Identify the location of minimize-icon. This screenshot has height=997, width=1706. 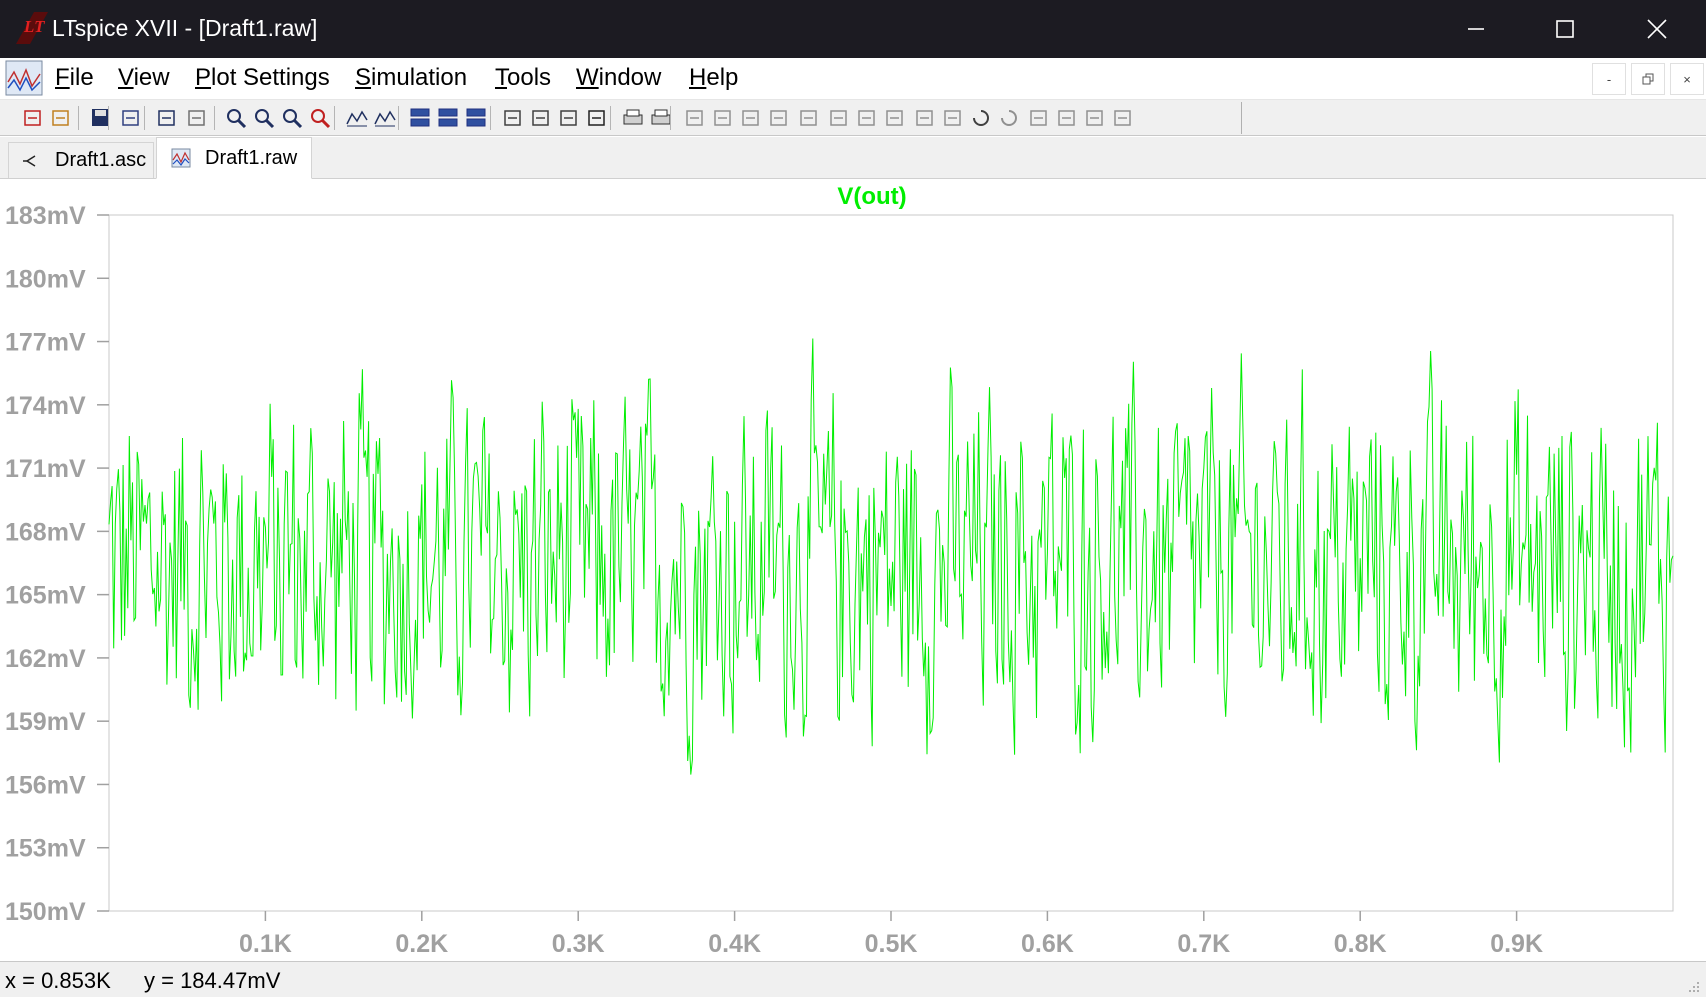
(1475, 29).